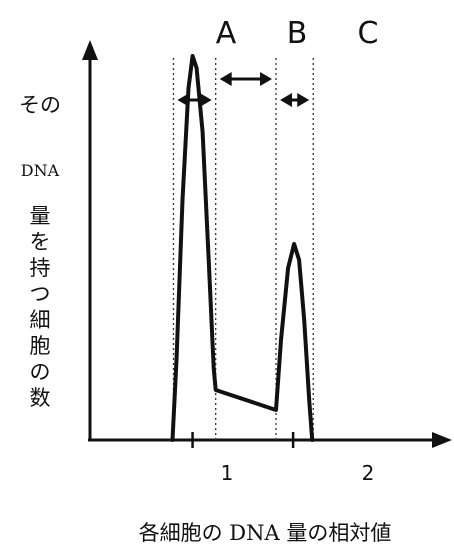 The width and height of the screenshot is (454, 555). What do you see at coordinates (442, 440) in the screenshot?
I see `x-axis-arrowhead` at bounding box center [442, 440].